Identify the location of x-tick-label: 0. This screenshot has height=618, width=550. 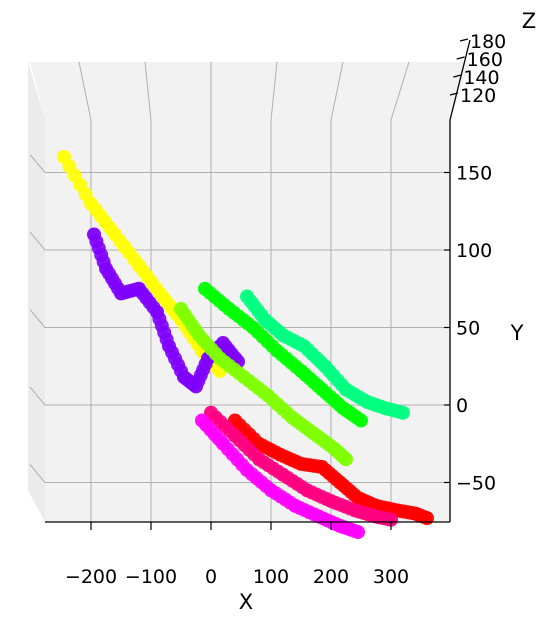
(211, 577).